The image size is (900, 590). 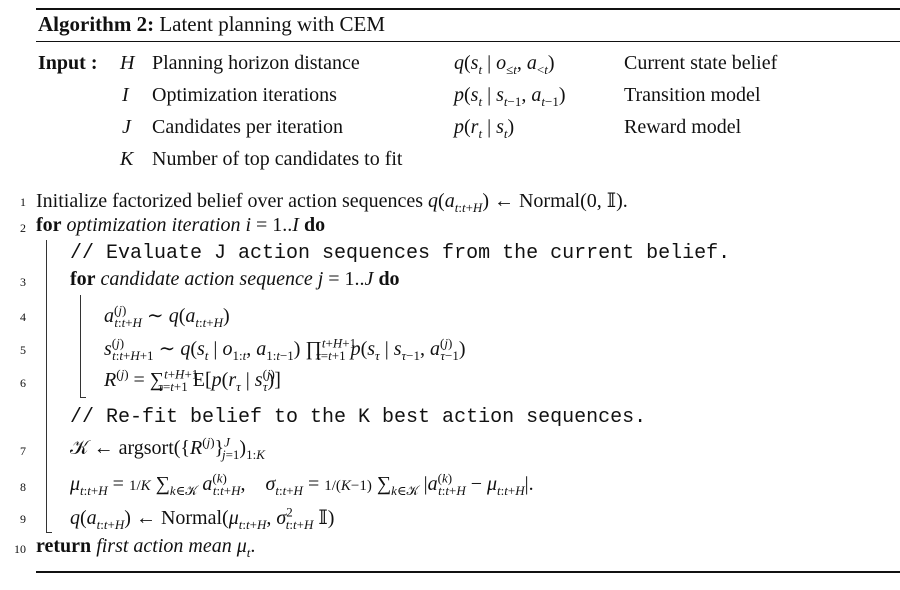 I want to click on algorithm-line-9: q(at:t+H) ← Normal(μt:t+H, σ2t:t+H 𝕀), so click(x=202, y=518).